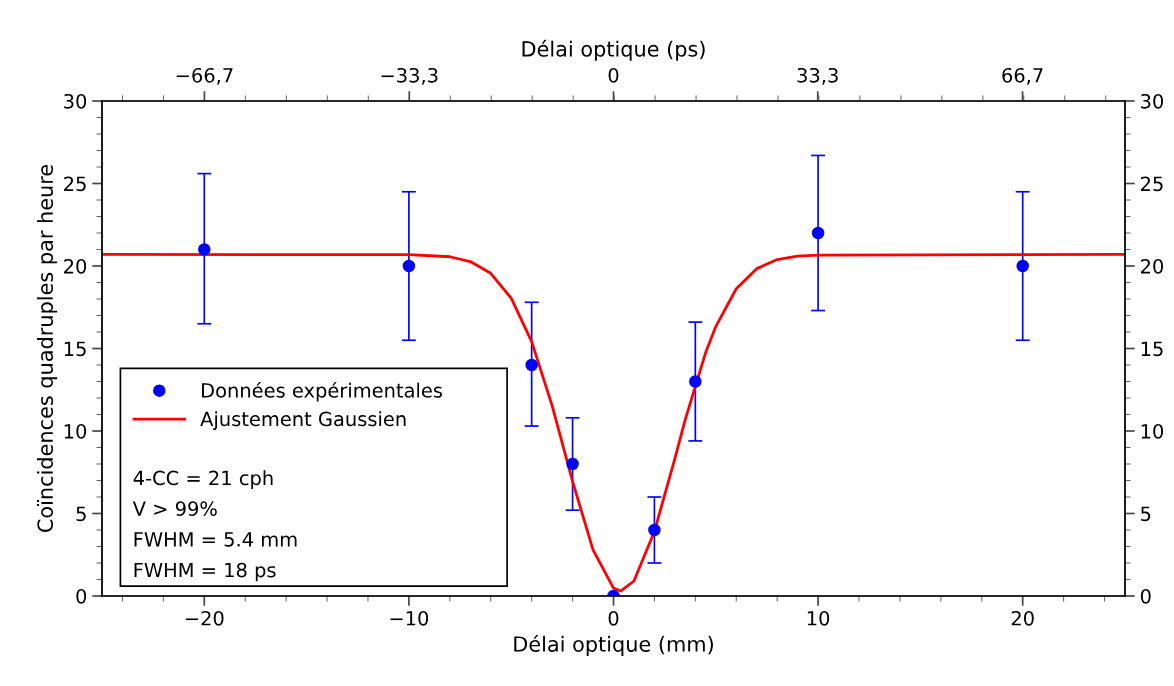  What do you see at coordinates (409, 618) in the screenshot?
I see `x-tick-label: −10` at bounding box center [409, 618].